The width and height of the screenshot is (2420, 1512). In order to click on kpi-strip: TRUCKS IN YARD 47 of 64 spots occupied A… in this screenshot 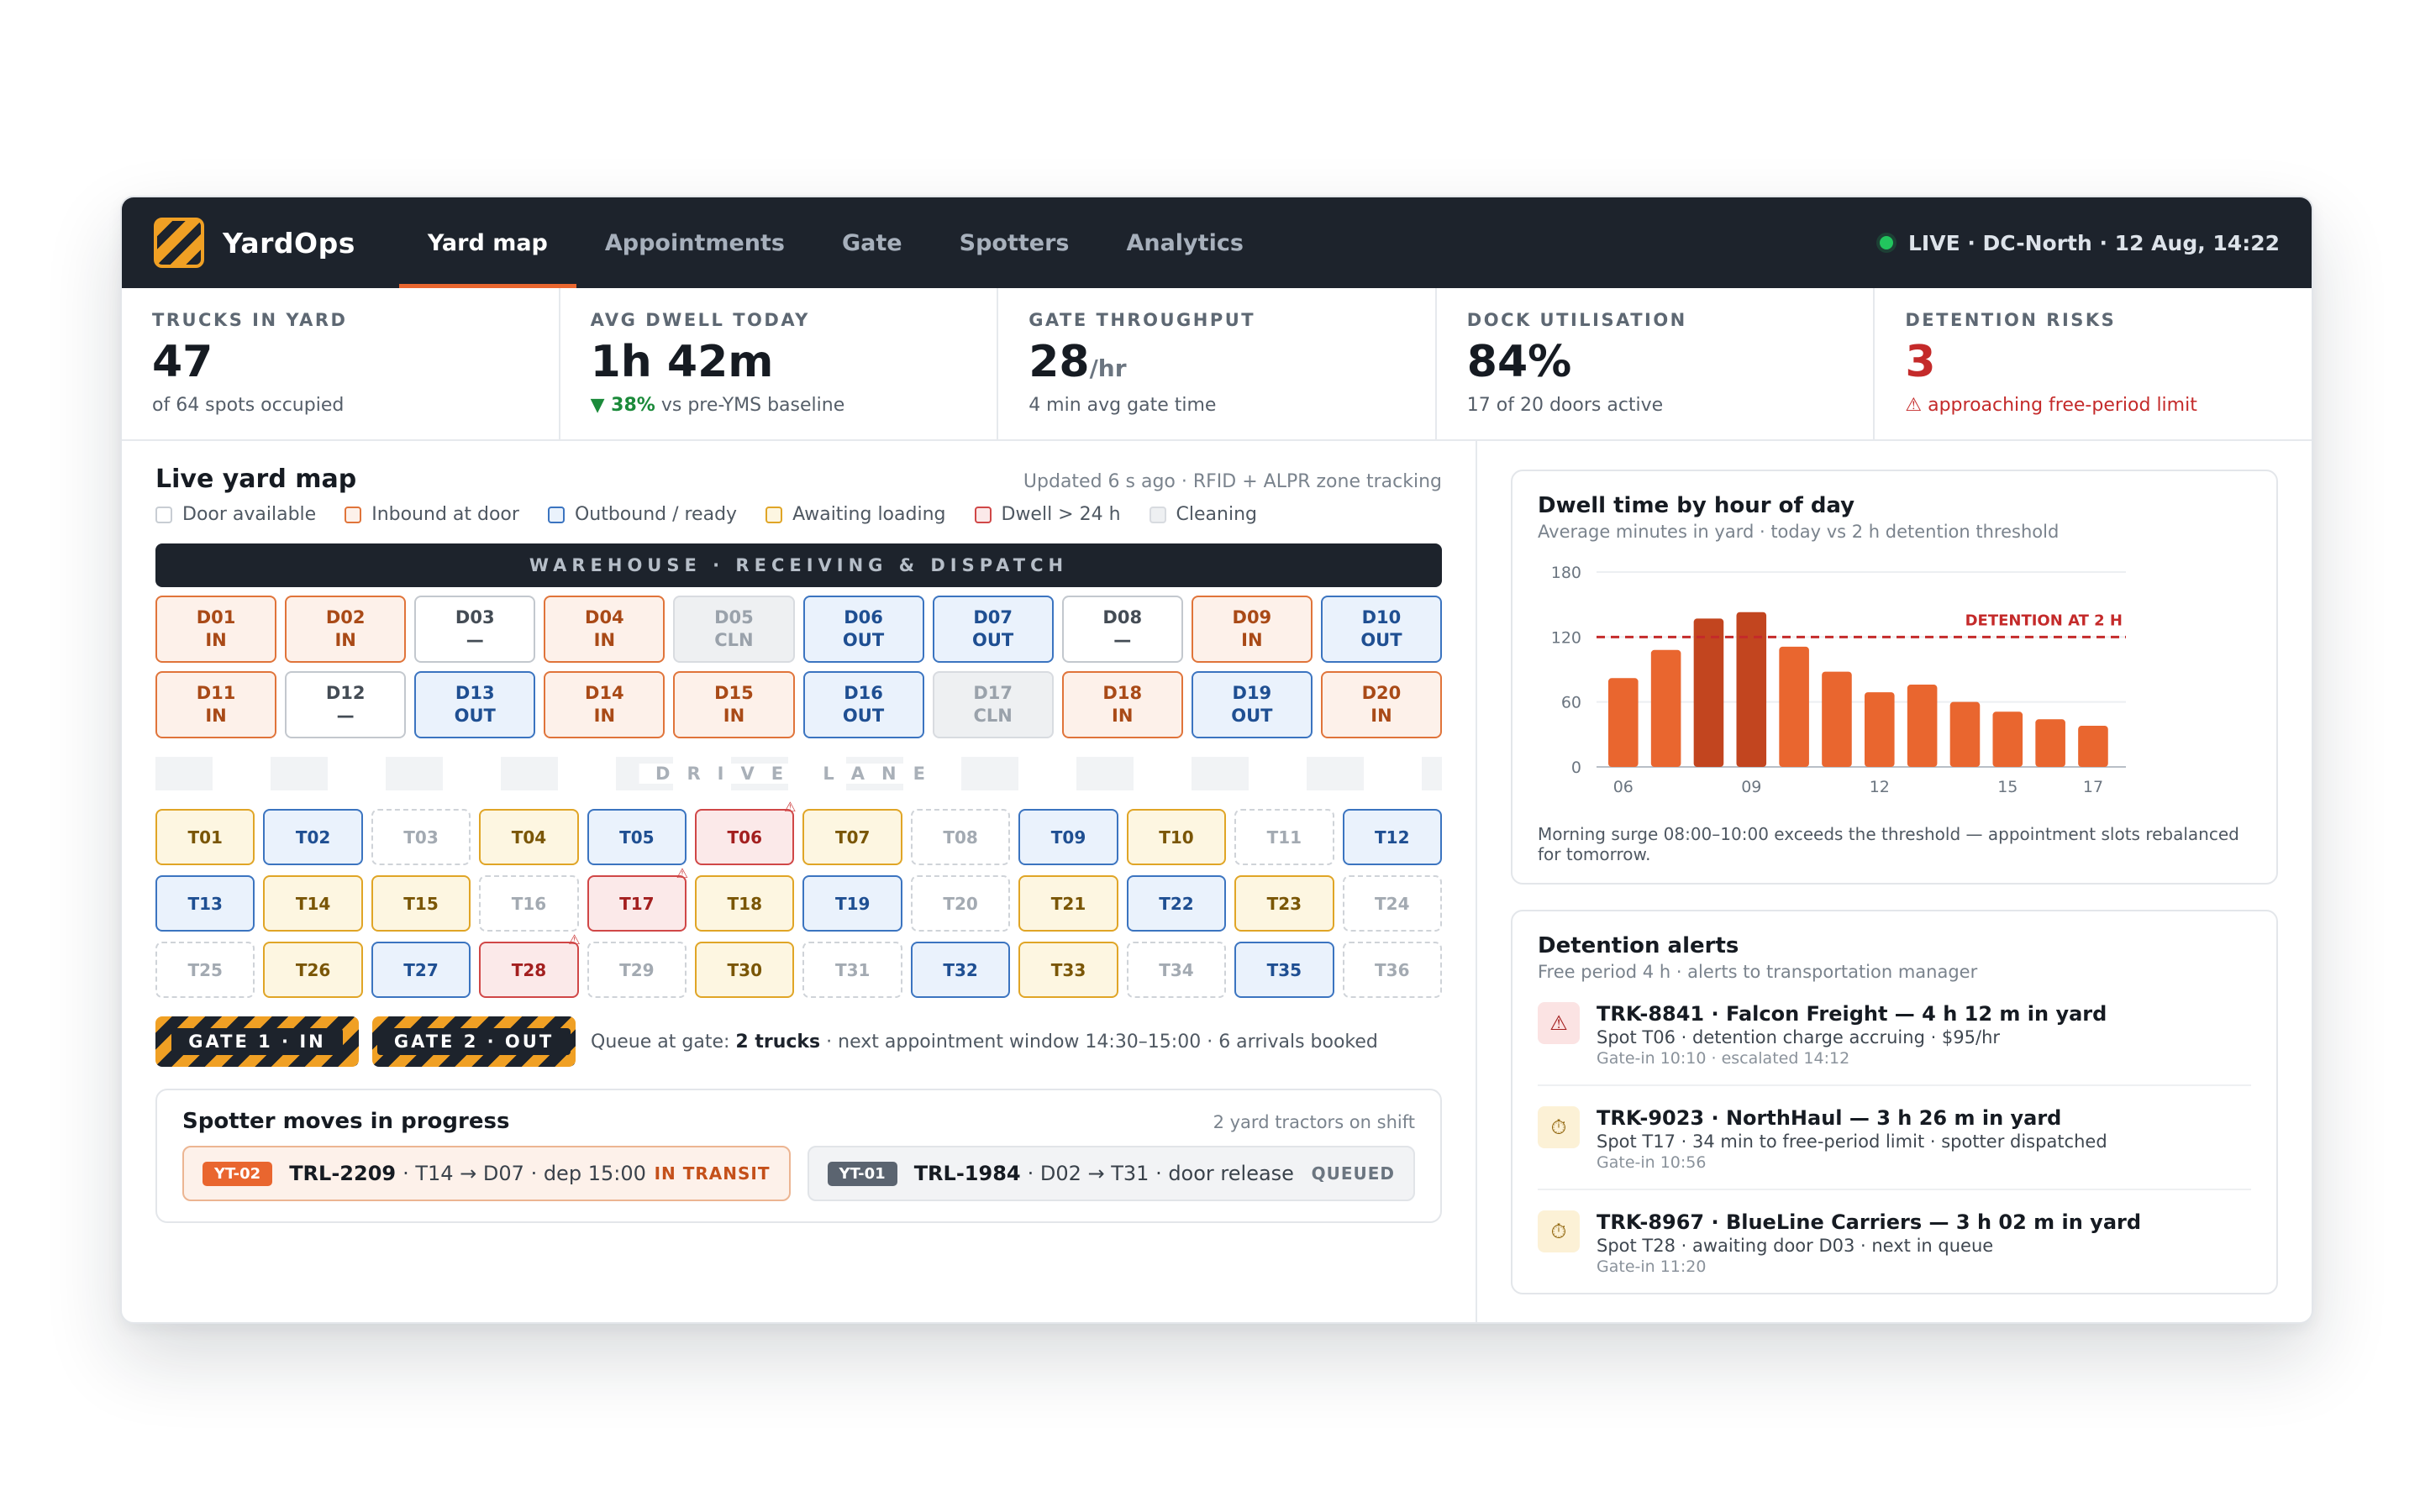, I will do `click(1217, 364)`.